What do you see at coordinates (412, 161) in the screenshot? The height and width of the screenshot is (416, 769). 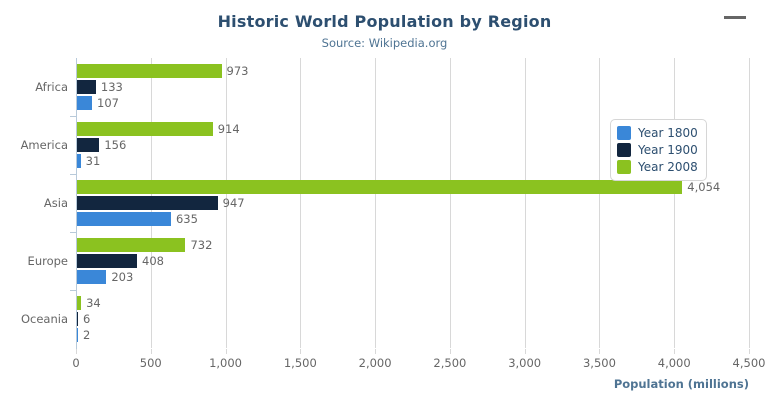 I see `bar-row: 31` at bounding box center [412, 161].